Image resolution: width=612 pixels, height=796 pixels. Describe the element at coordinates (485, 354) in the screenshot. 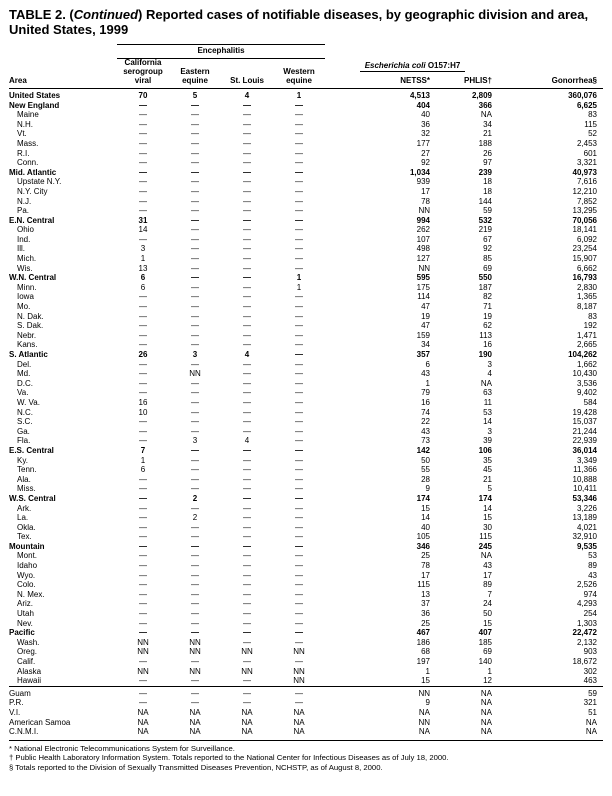

I see `value-cell: 190` at that location.